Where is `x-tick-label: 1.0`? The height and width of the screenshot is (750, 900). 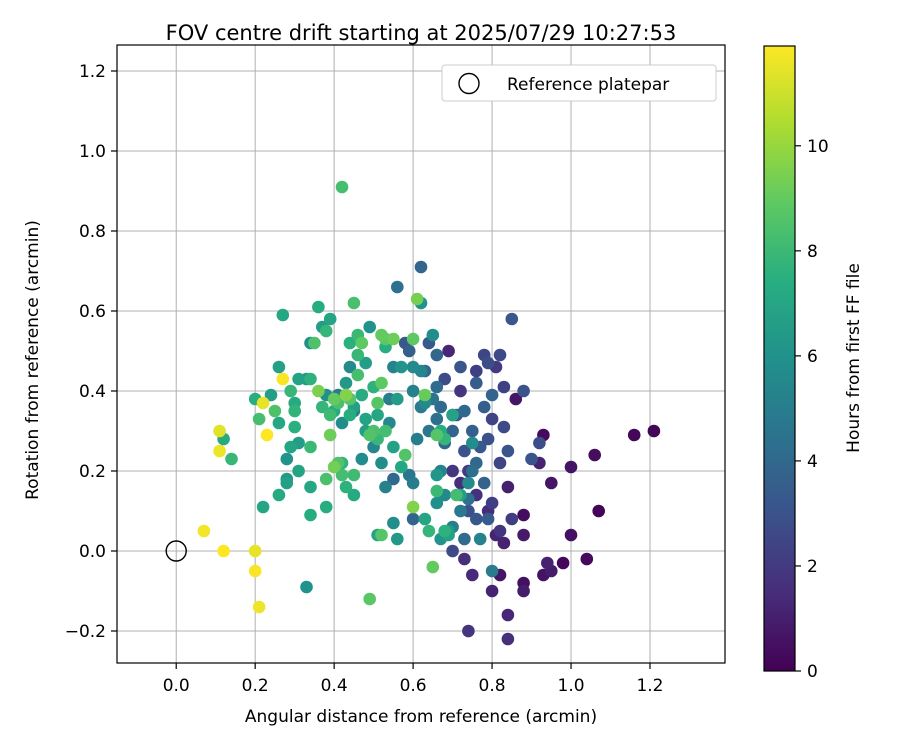
x-tick-label: 1.0 is located at coordinates (571, 686).